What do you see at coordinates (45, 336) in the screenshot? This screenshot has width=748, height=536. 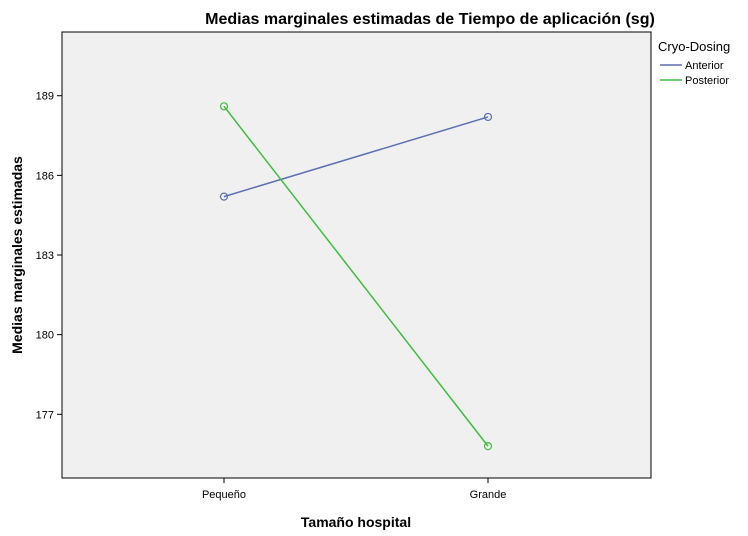 I see `y-tick-label: 180` at bounding box center [45, 336].